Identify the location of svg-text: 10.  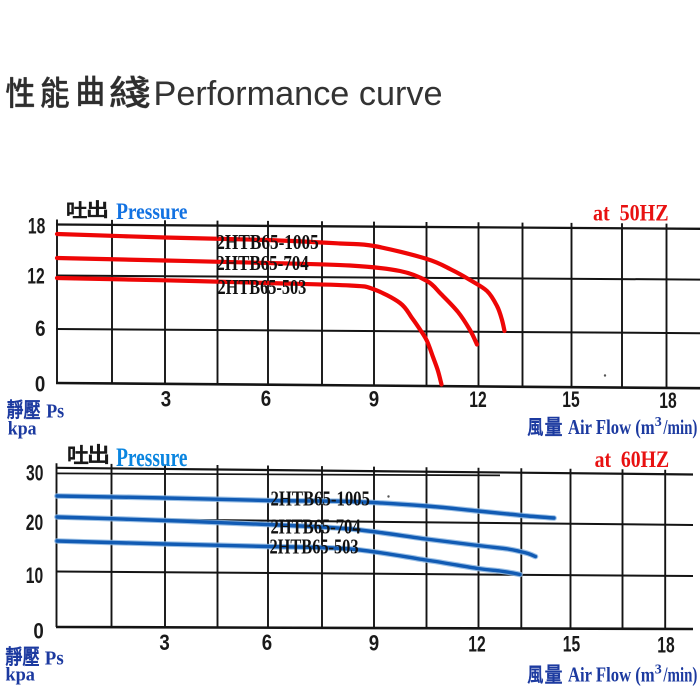
(34, 575).